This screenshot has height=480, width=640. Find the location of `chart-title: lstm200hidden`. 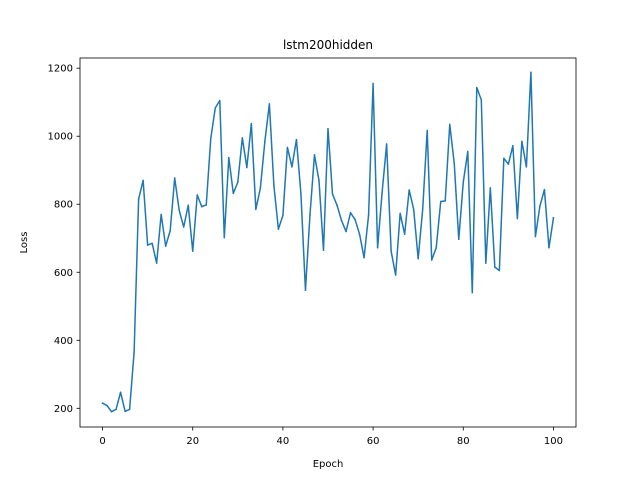

chart-title: lstm200hidden is located at coordinates (328, 45).